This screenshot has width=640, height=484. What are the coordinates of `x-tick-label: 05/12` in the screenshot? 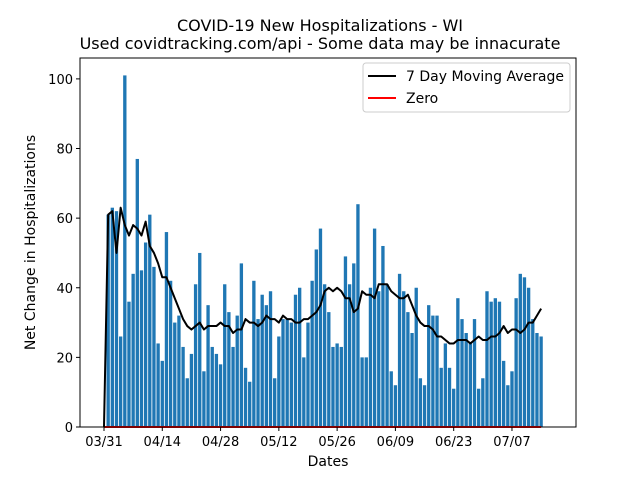 It's located at (278, 442).